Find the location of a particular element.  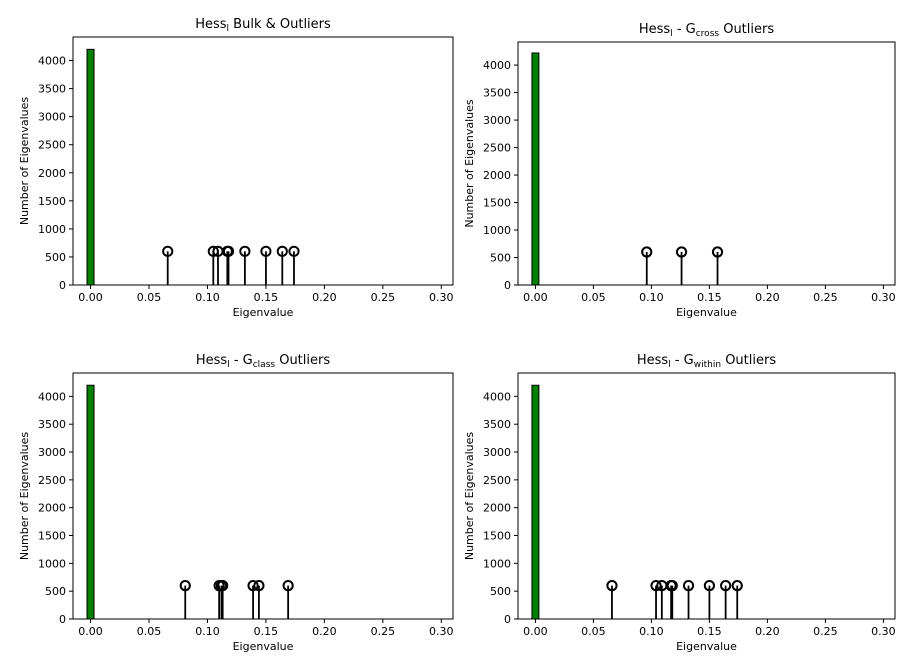

title-subscript-2: within is located at coordinates (707, 365).